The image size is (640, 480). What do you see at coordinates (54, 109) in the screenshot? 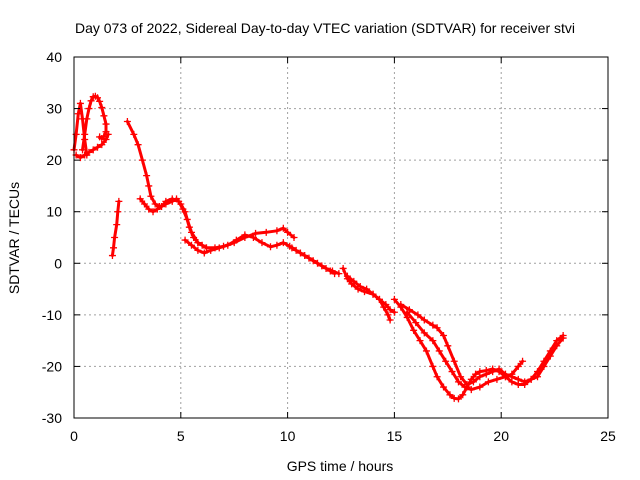
I see `y-tick-label: 30` at bounding box center [54, 109].